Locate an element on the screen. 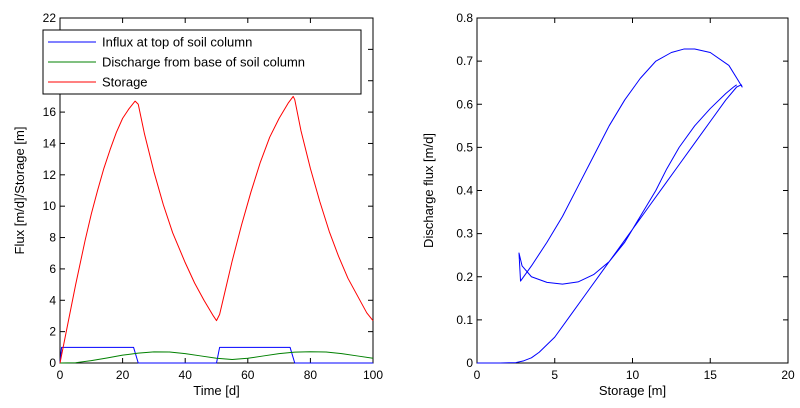 This screenshot has width=800, height=408. left-series-influx-at-top-of-soil-column is located at coordinates (216, 355).